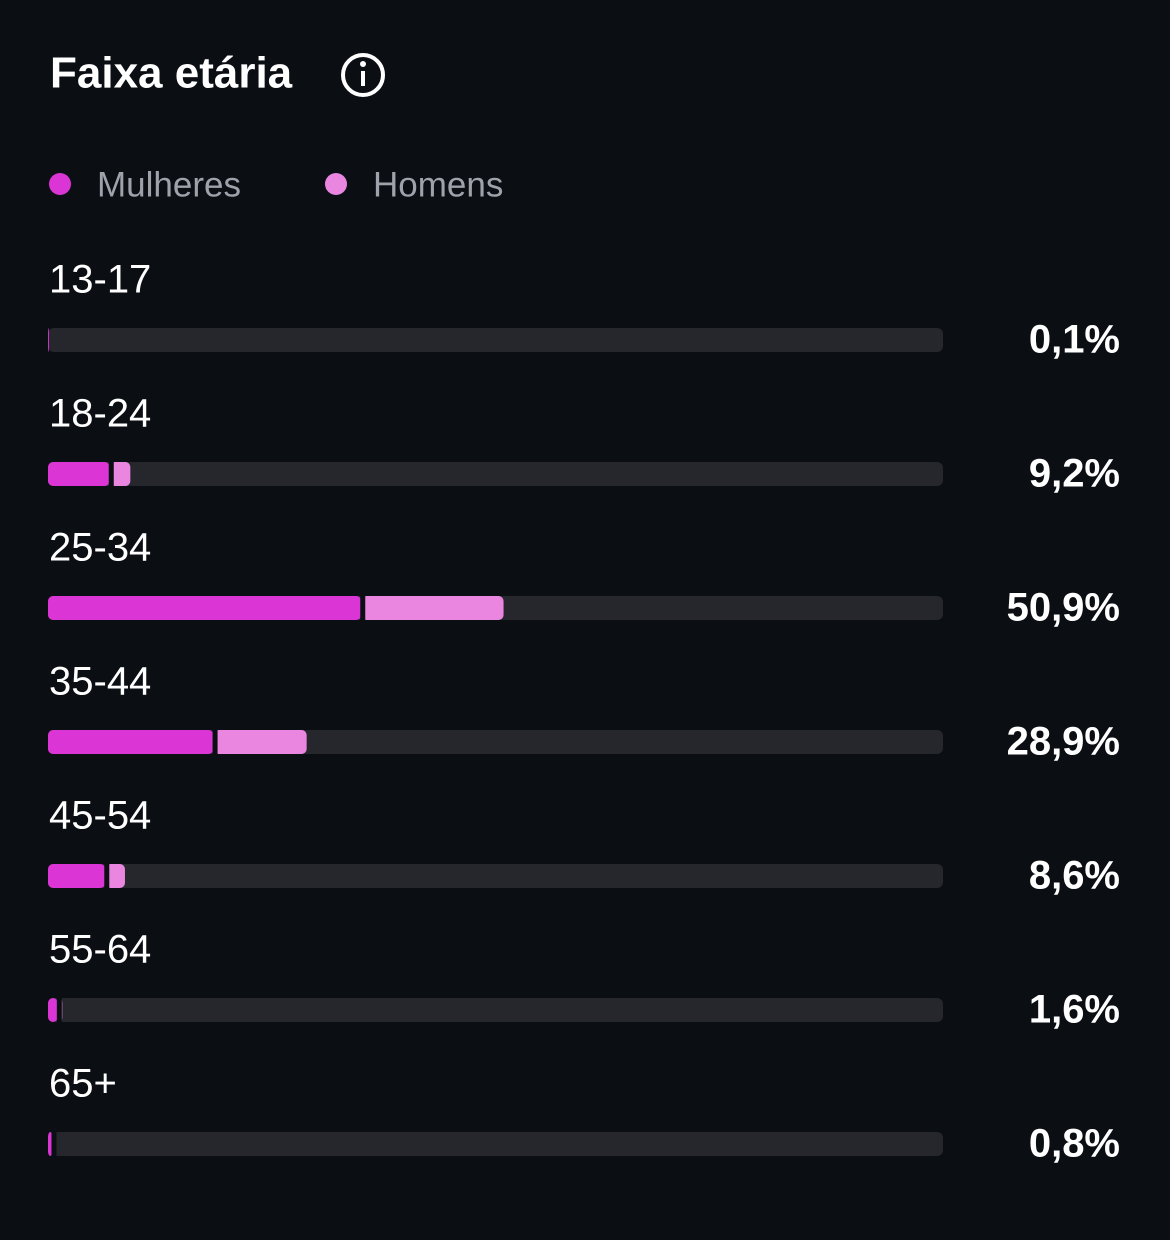  What do you see at coordinates (100, 280) in the screenshot?
I see `category-label: 13-17` at bounding box center [100, 280].